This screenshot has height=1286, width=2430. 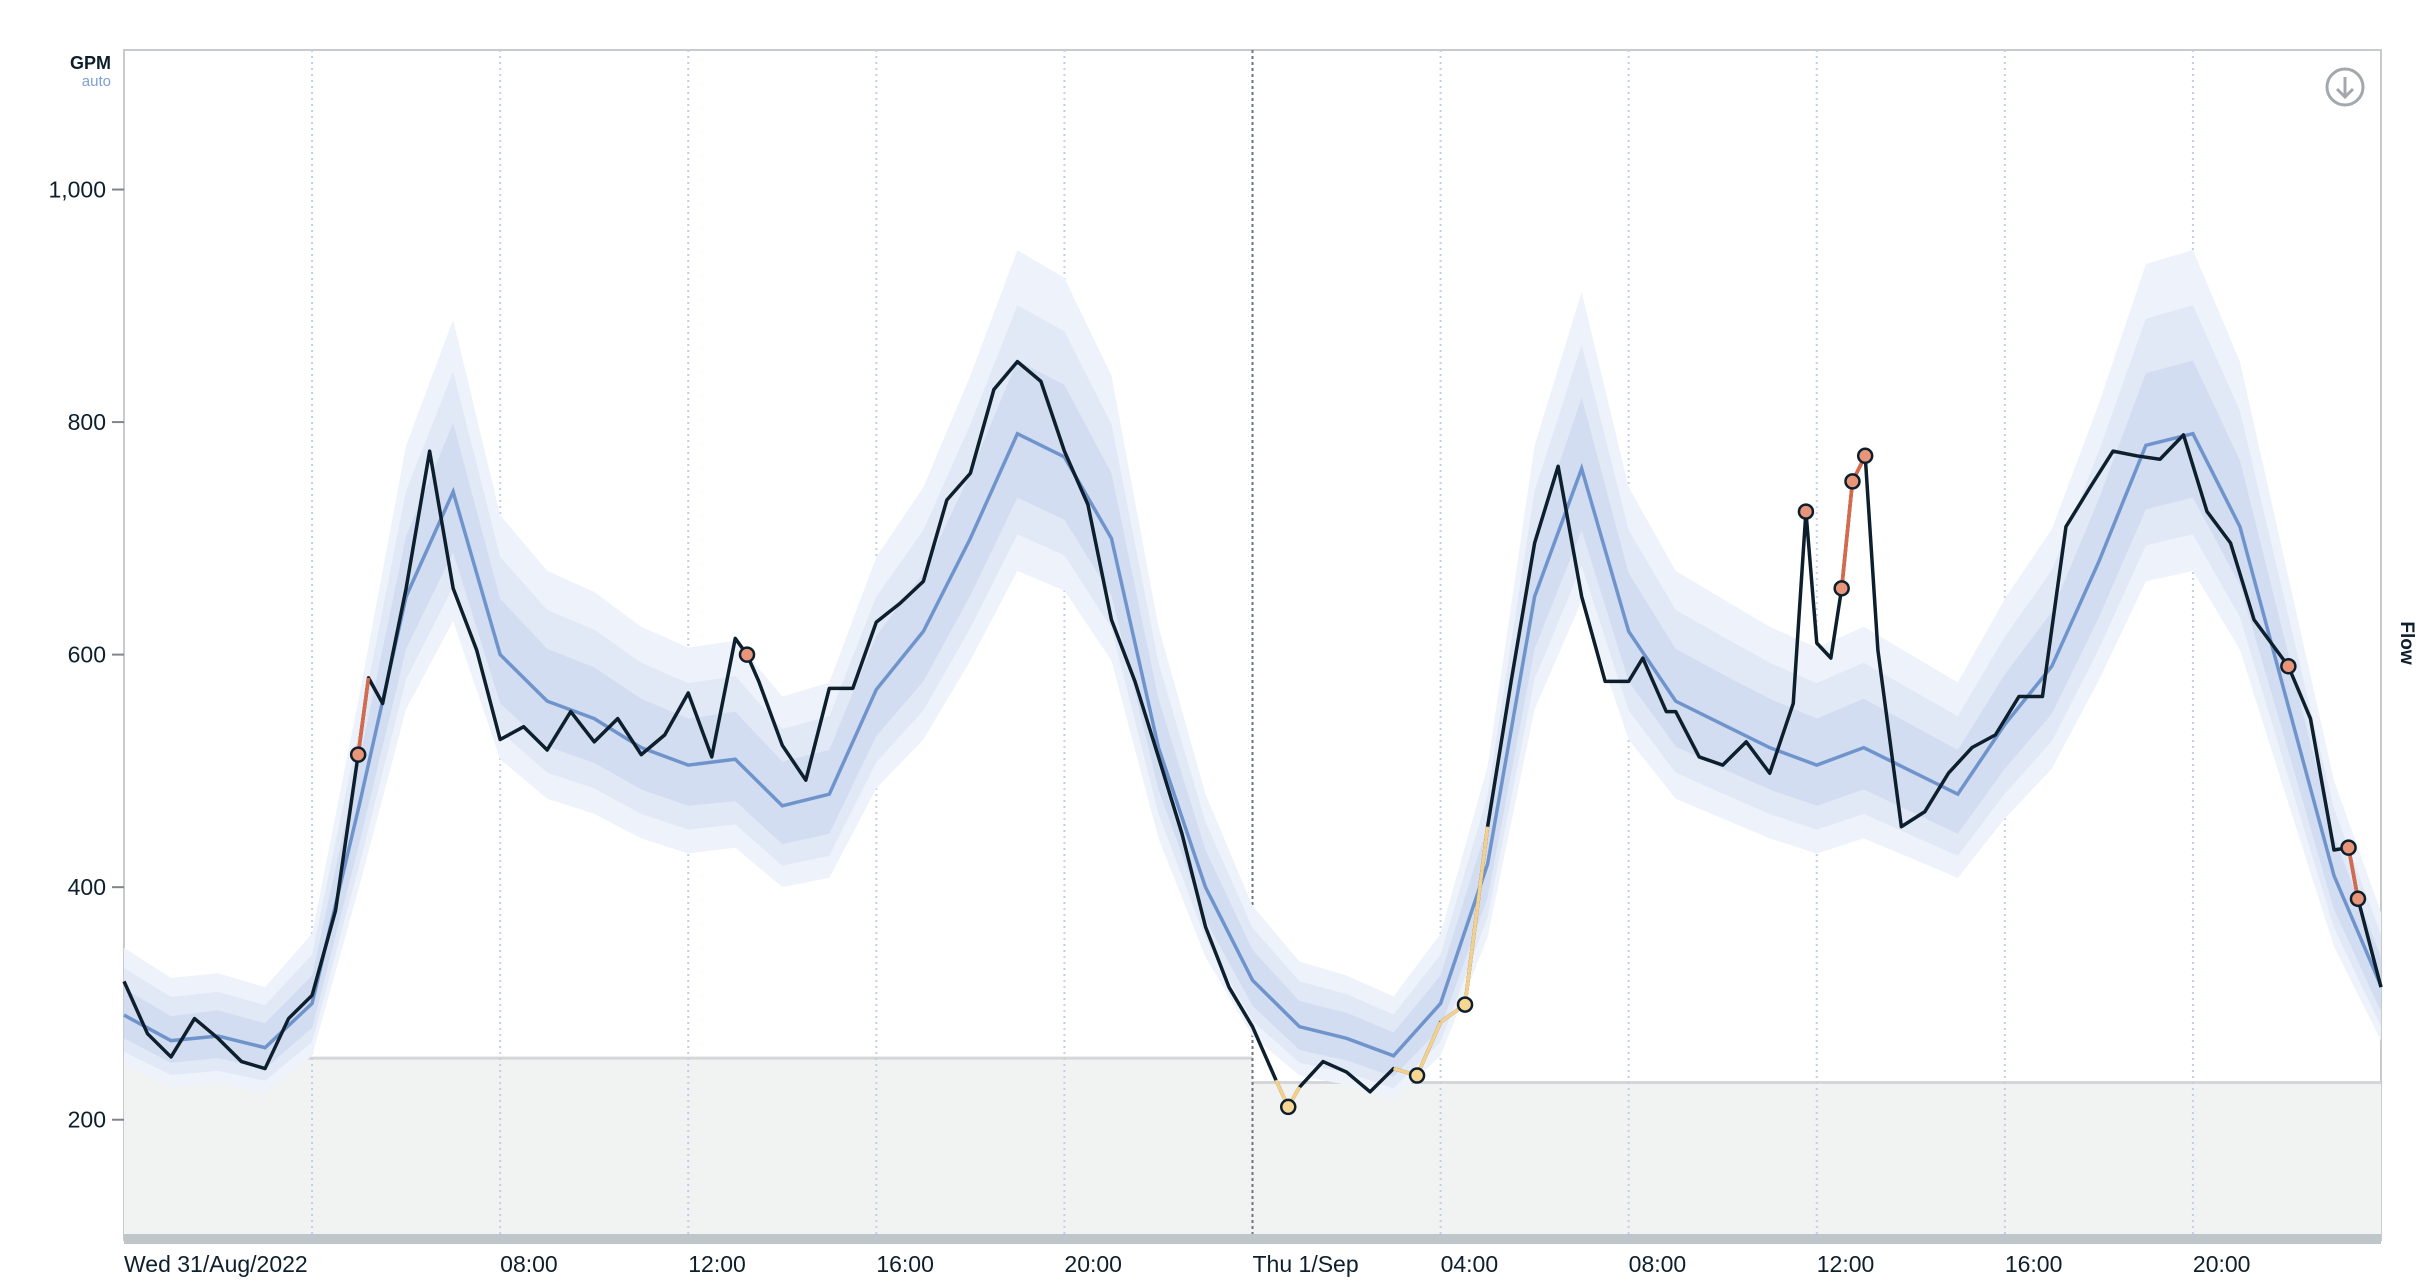 What do you see at coordinates (1252, 1239) in the screenshot?
I see `x-axis-bar` at bounding box center [1252, 1239].